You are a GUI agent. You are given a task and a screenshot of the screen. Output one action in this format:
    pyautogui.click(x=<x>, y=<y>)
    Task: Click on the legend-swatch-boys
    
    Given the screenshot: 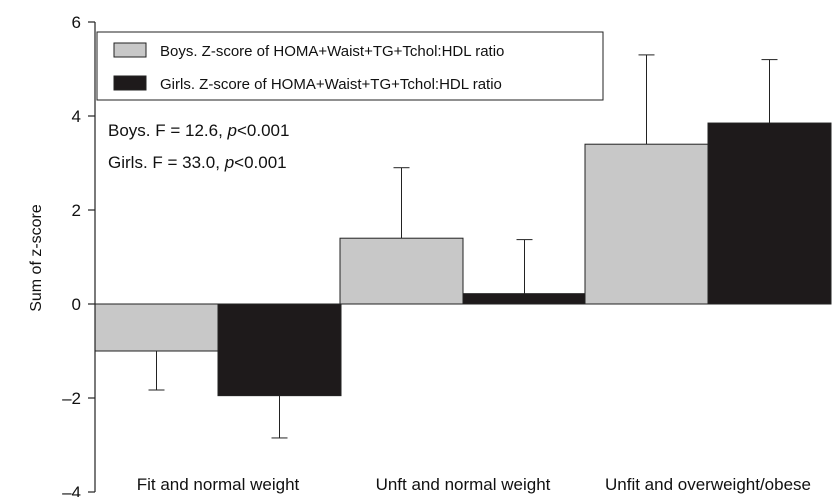 What is the action you would take?
    pyautogui.click(x=130, y=50)
    